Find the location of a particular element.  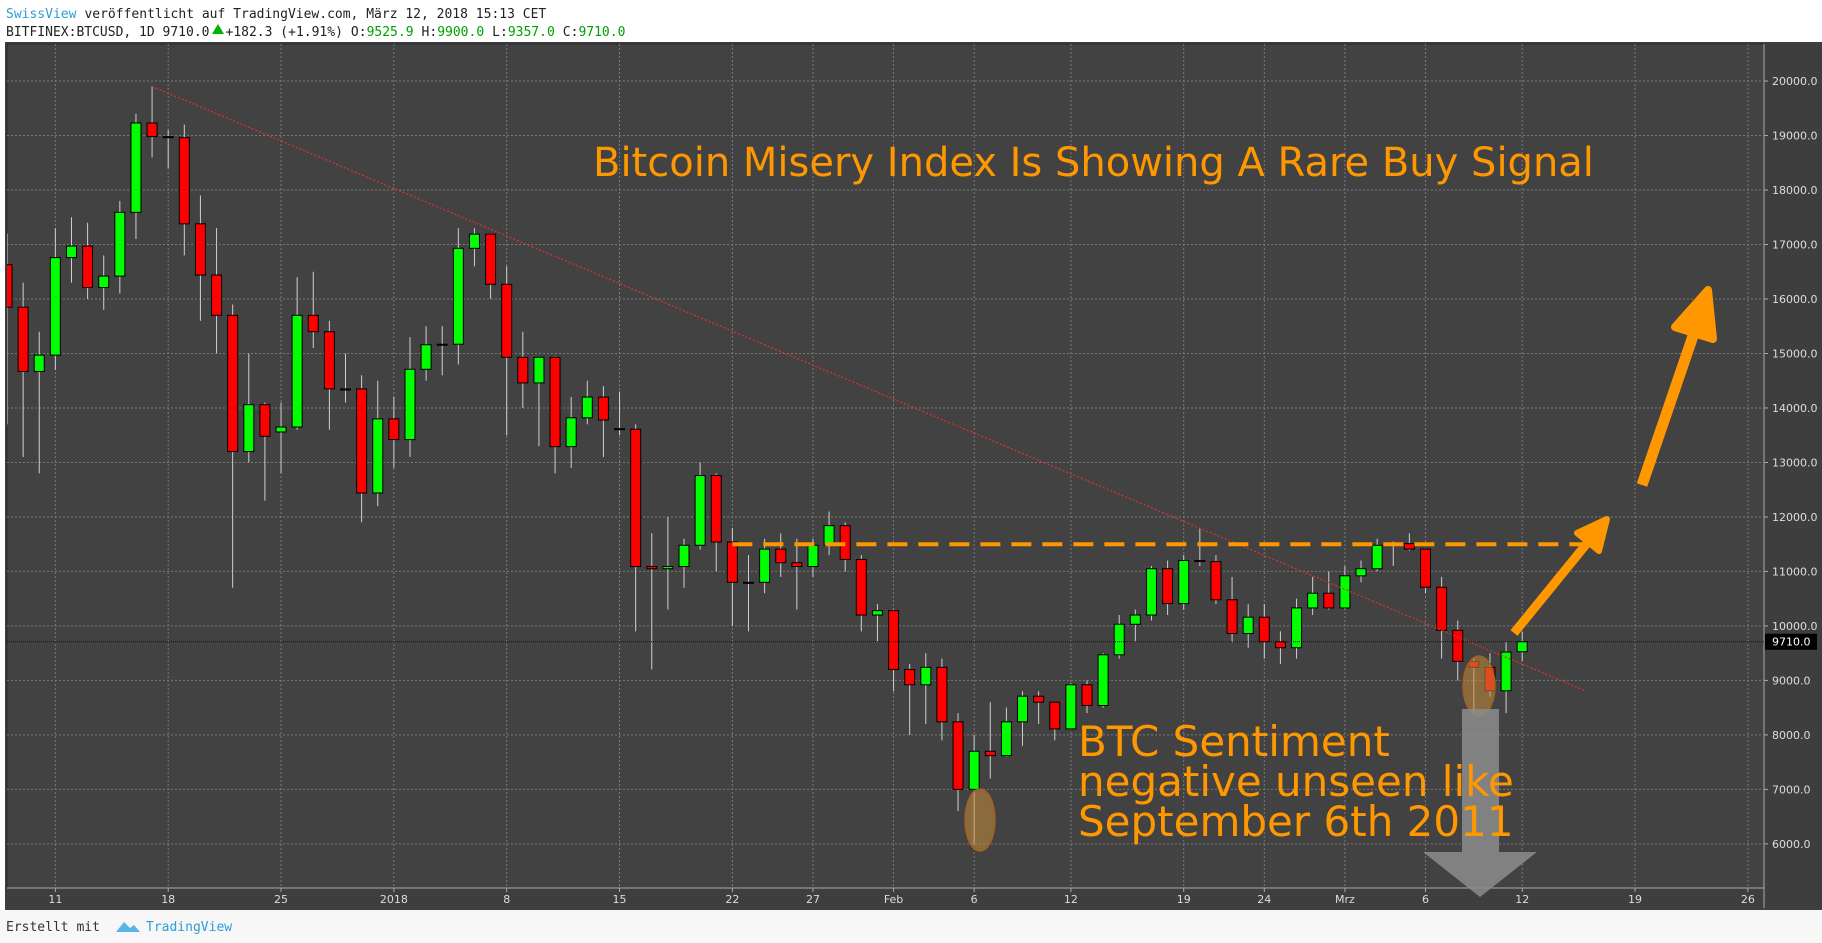

x-tick-label: 25 is located at coordinates (281, 899).